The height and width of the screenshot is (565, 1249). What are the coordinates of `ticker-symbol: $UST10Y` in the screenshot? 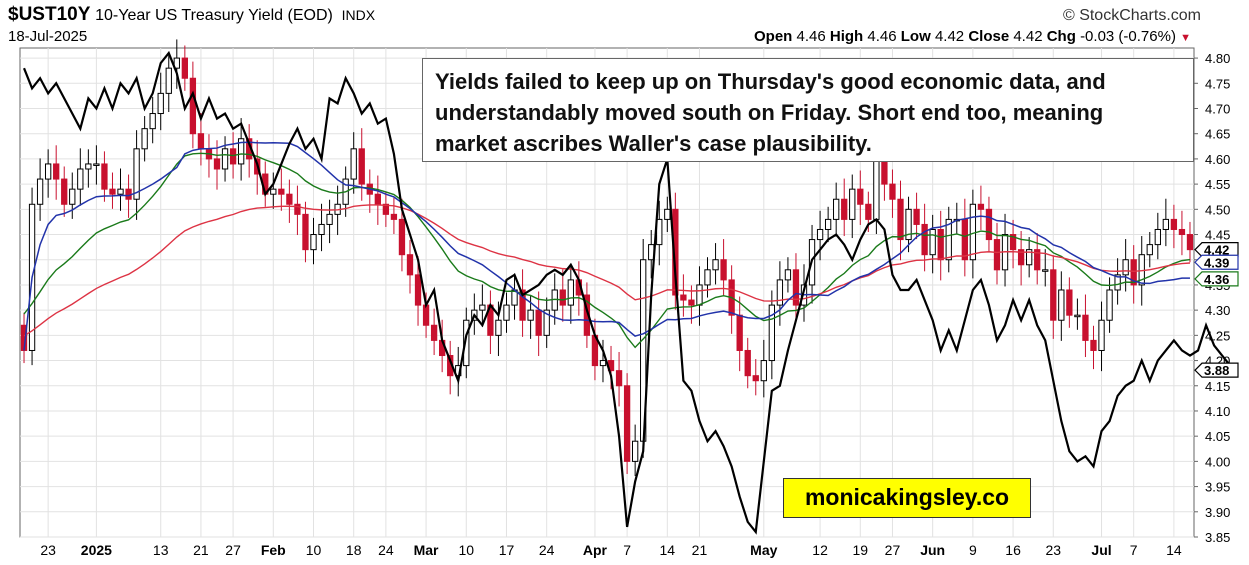 It's located at (49, 14).